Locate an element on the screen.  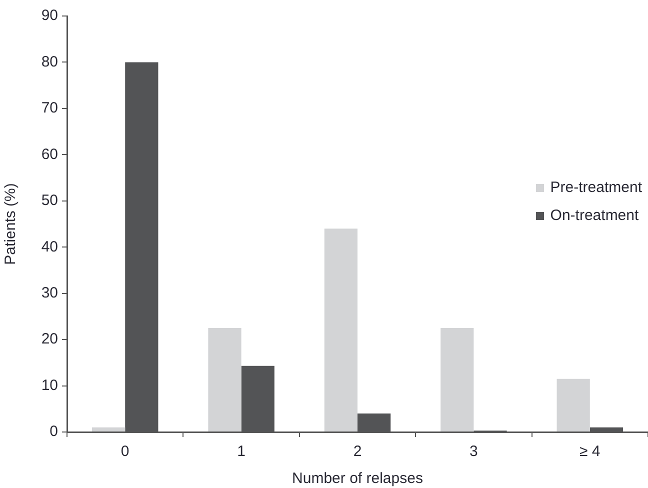
y-tick-label: 50 is located at coordinates (49, 201).